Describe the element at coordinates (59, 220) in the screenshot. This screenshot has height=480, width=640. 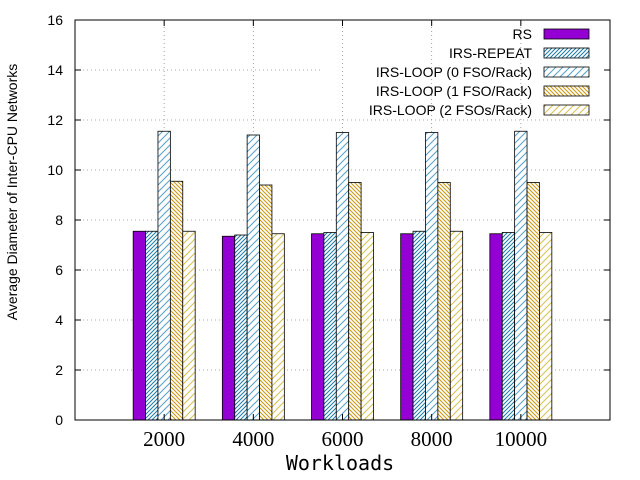
I see `y-tick-label: 8` at that location.